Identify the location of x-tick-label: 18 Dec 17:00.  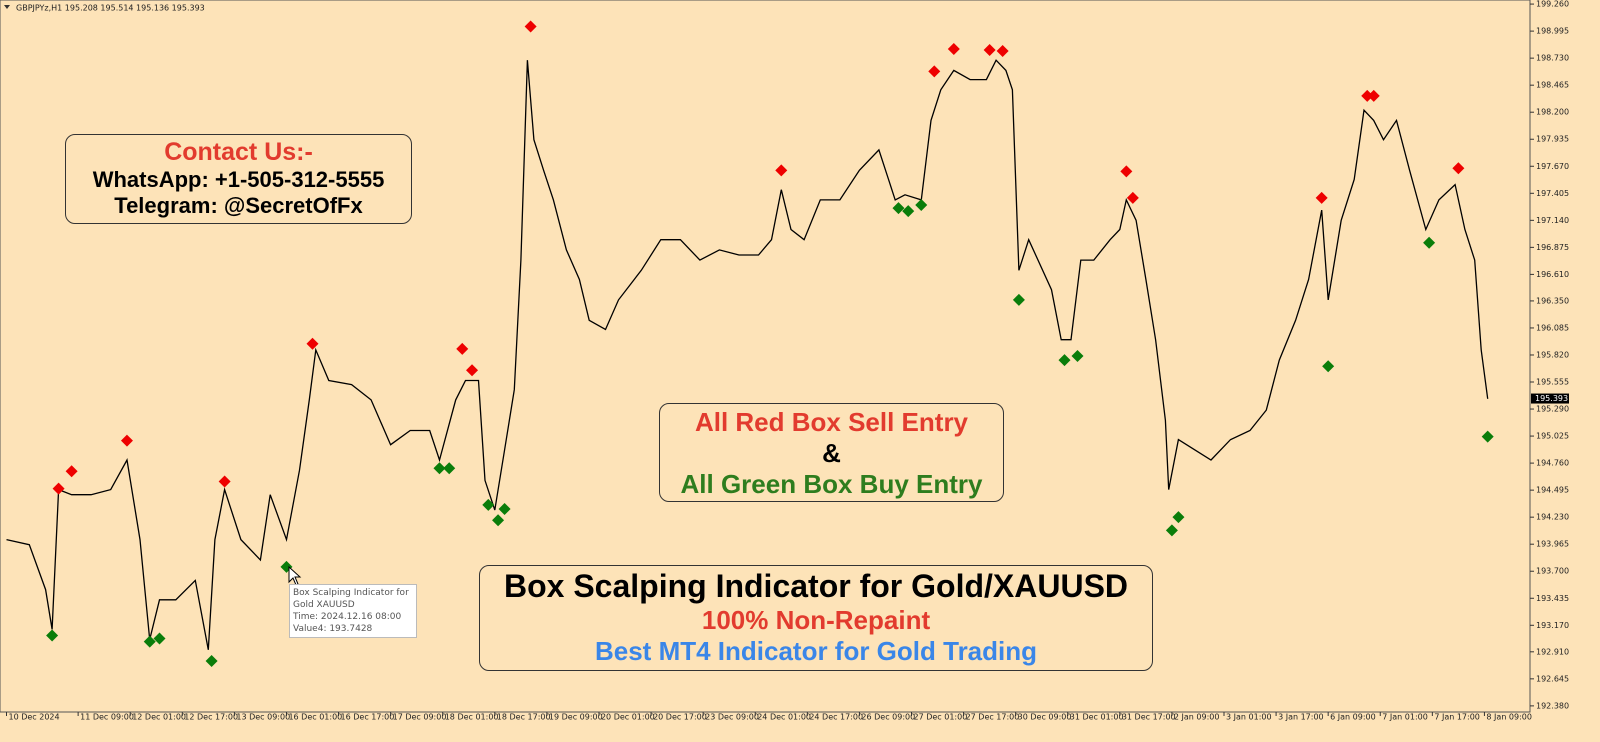
(524, 717).